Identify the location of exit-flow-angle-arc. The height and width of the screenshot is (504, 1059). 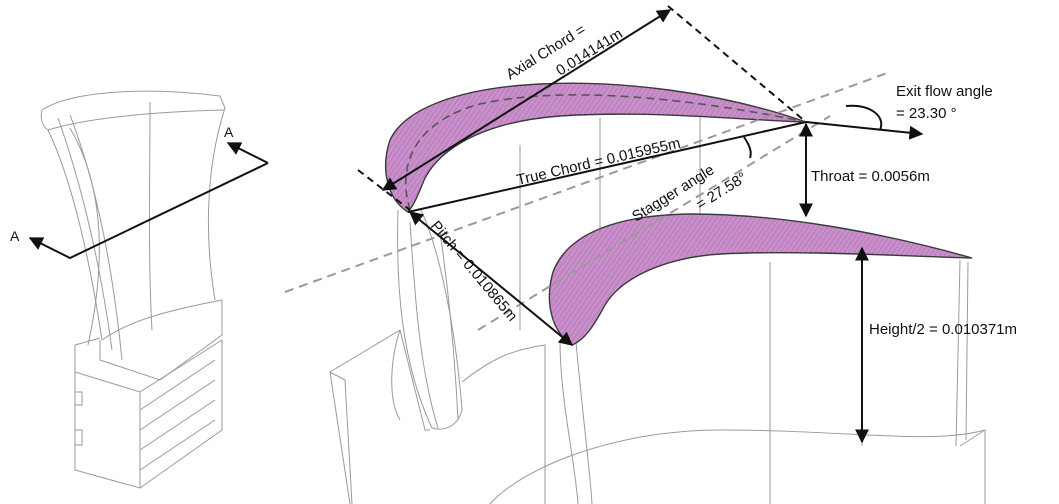
(864, 117).